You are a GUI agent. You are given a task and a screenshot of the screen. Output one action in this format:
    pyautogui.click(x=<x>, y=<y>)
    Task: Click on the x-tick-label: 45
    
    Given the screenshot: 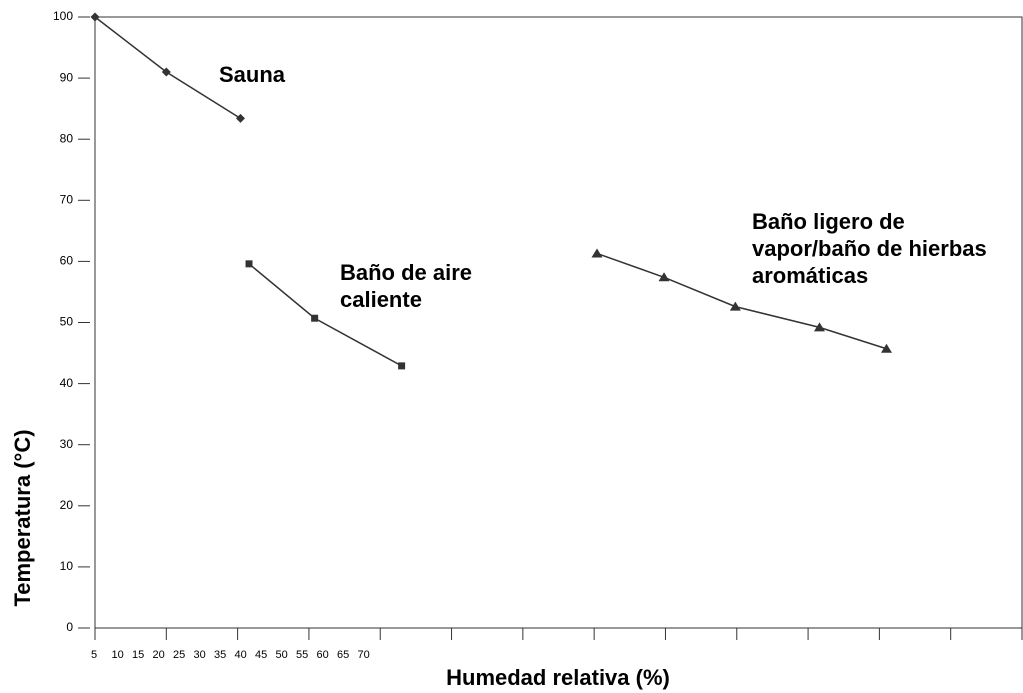 What is the action you would take?
    pyautogui.click(x=261, y=655)
    